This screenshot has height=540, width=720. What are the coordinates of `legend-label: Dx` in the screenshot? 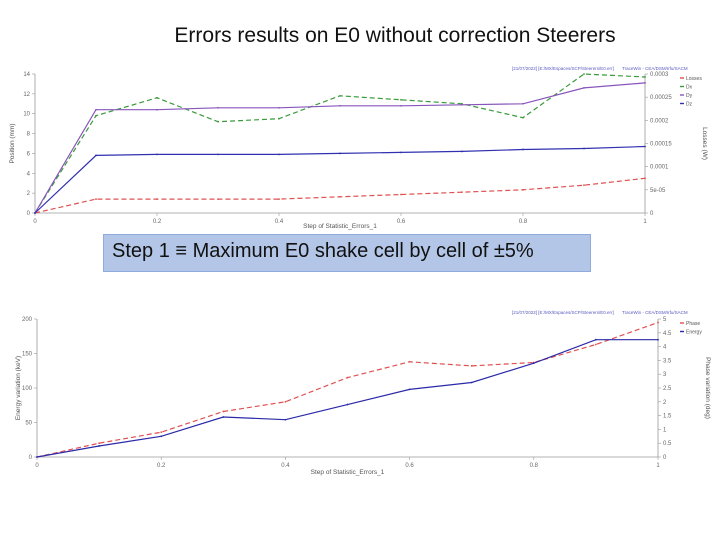 It's located at (689, 88).